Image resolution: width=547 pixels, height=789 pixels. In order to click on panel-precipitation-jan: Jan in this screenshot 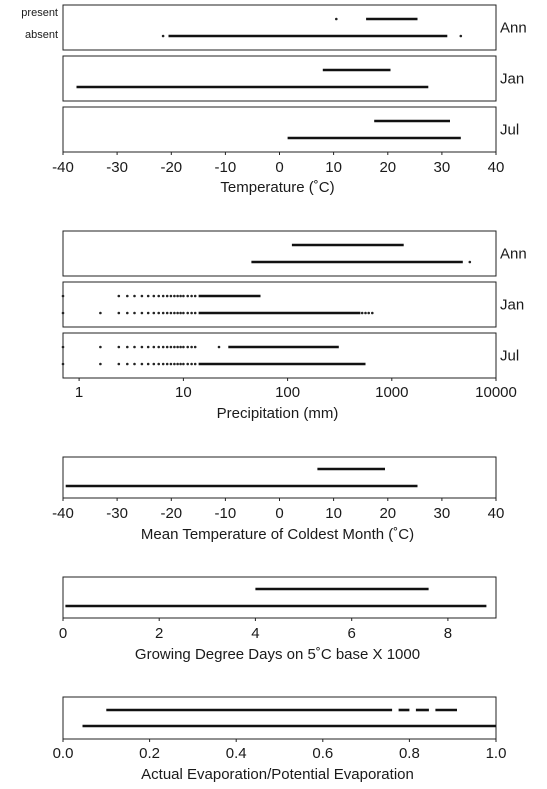, I will do `click(292, 304)`.